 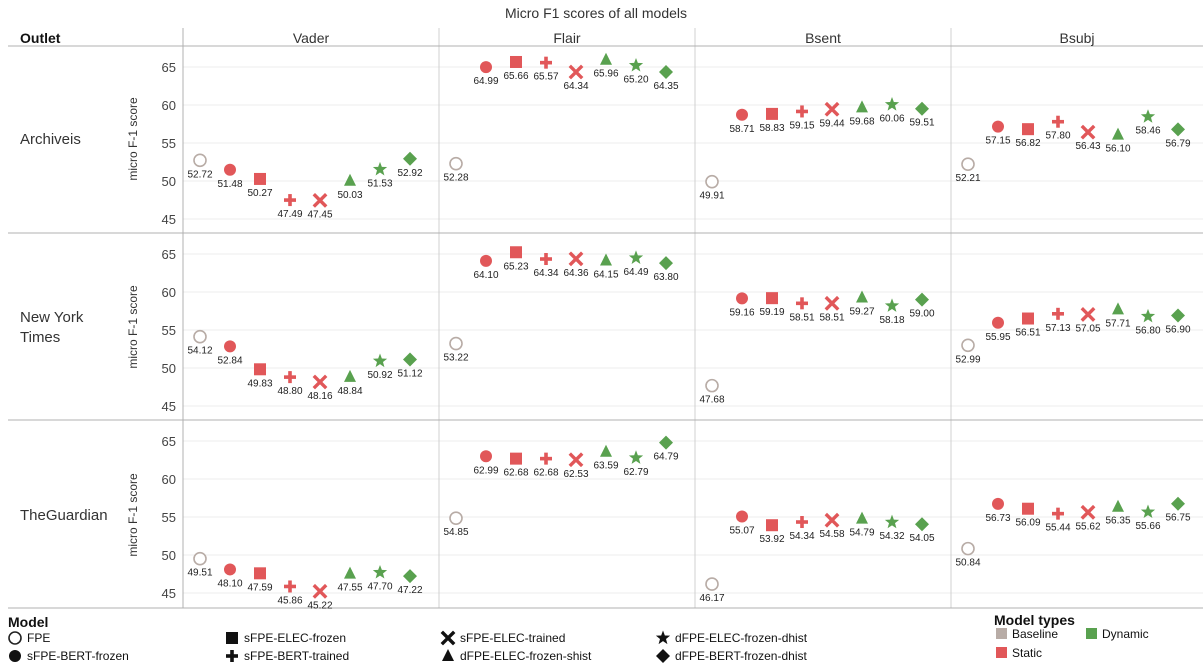 What do you see at coordinates (229, 184) in the screenshot?
I see `data-label: 51.48` at bounding box center [229, 184].